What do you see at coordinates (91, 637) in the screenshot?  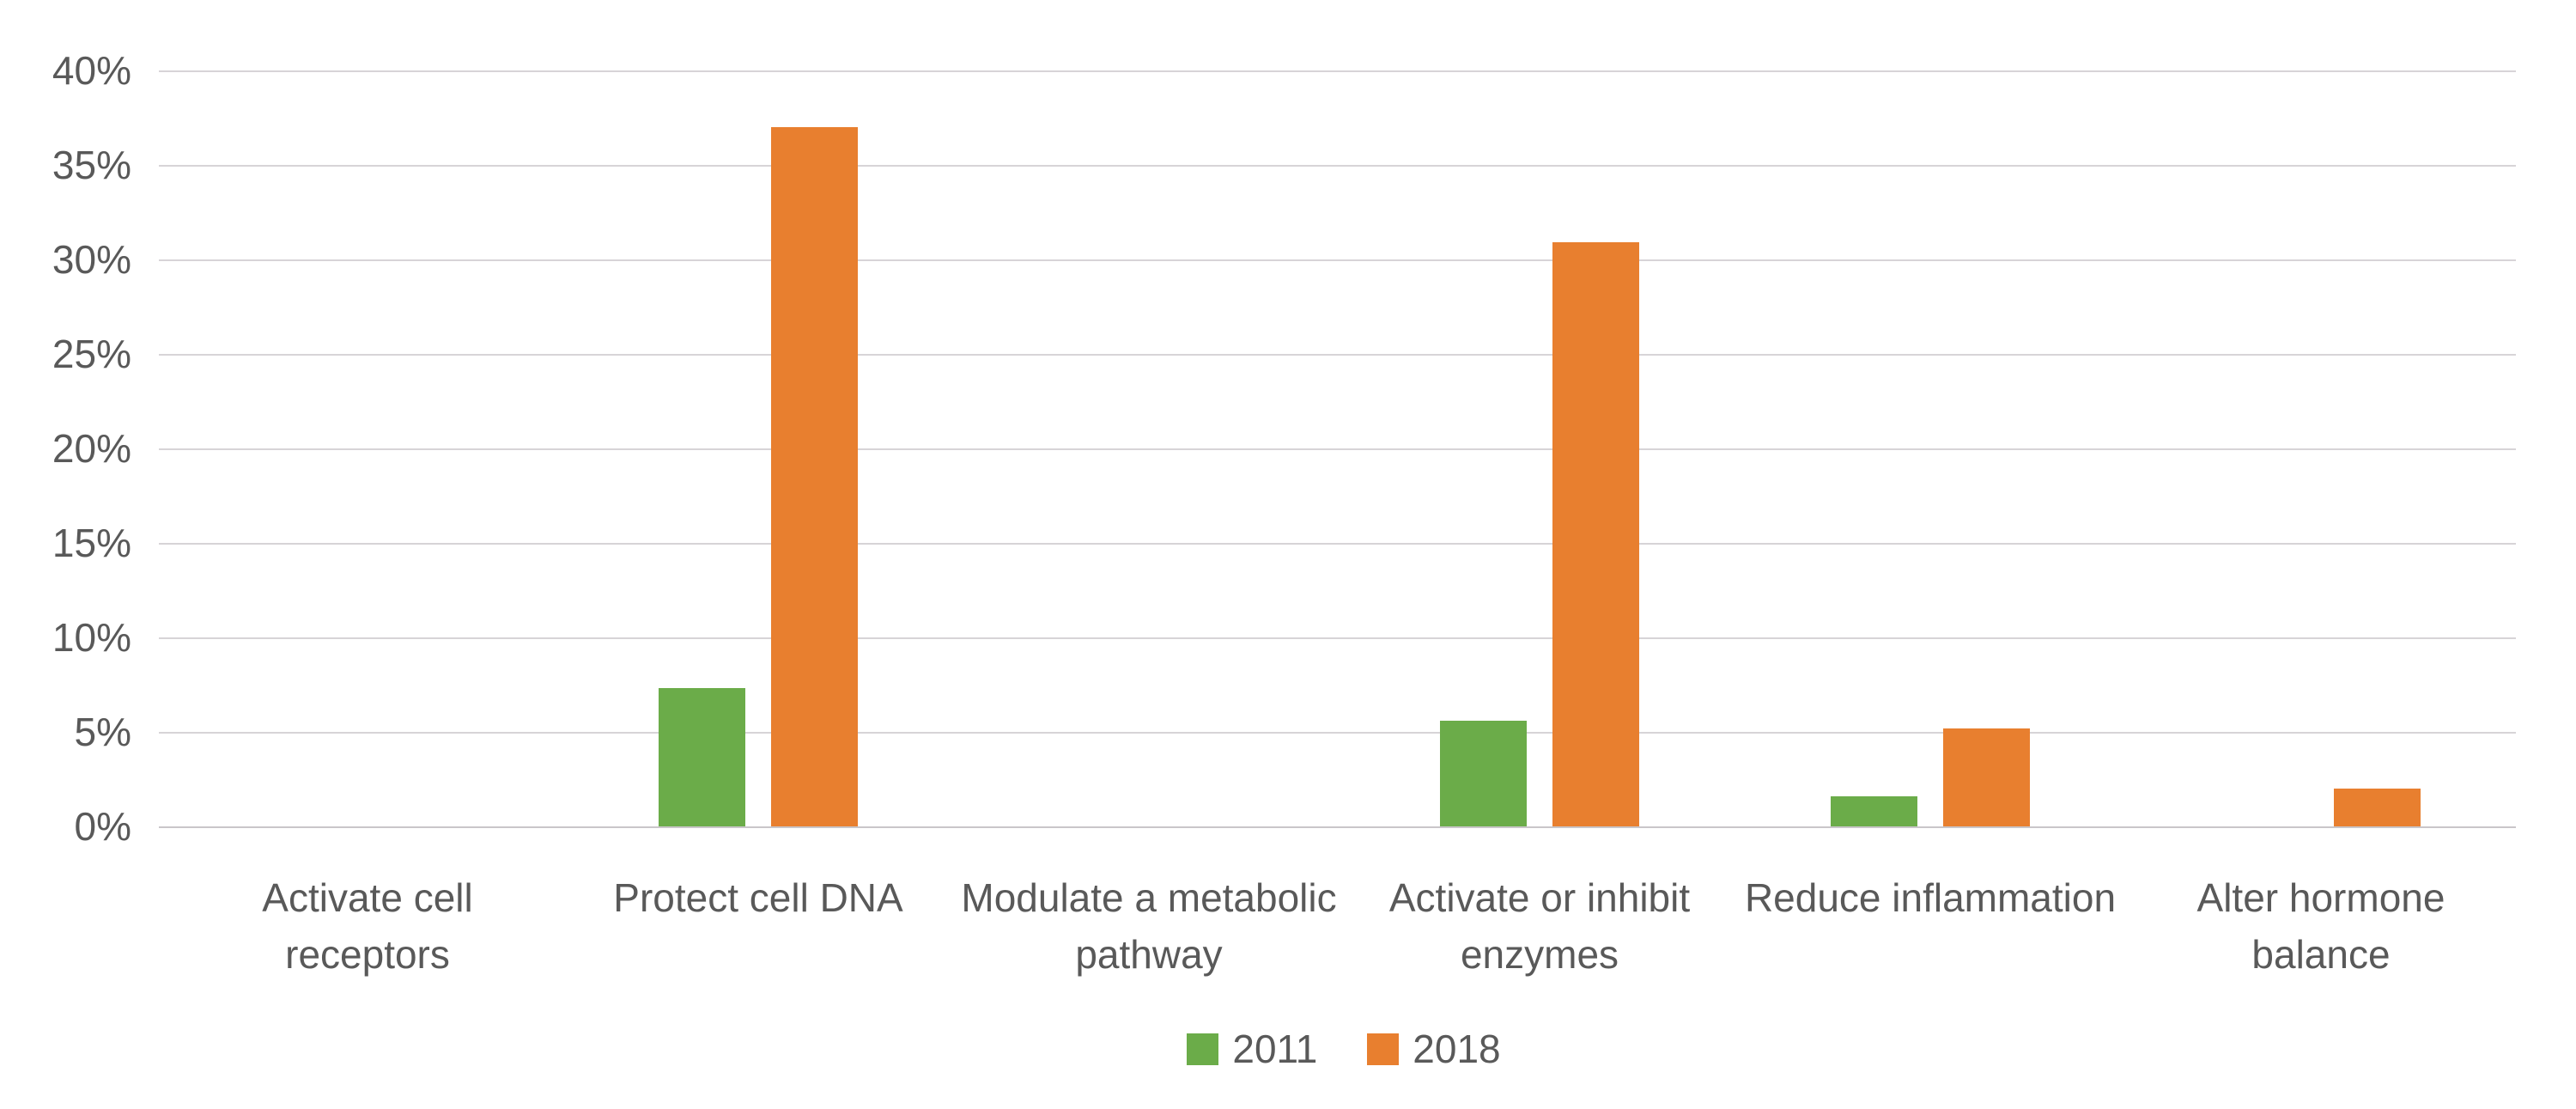 I see `y-tick-label: 10%` at bounding box center [91, 637].